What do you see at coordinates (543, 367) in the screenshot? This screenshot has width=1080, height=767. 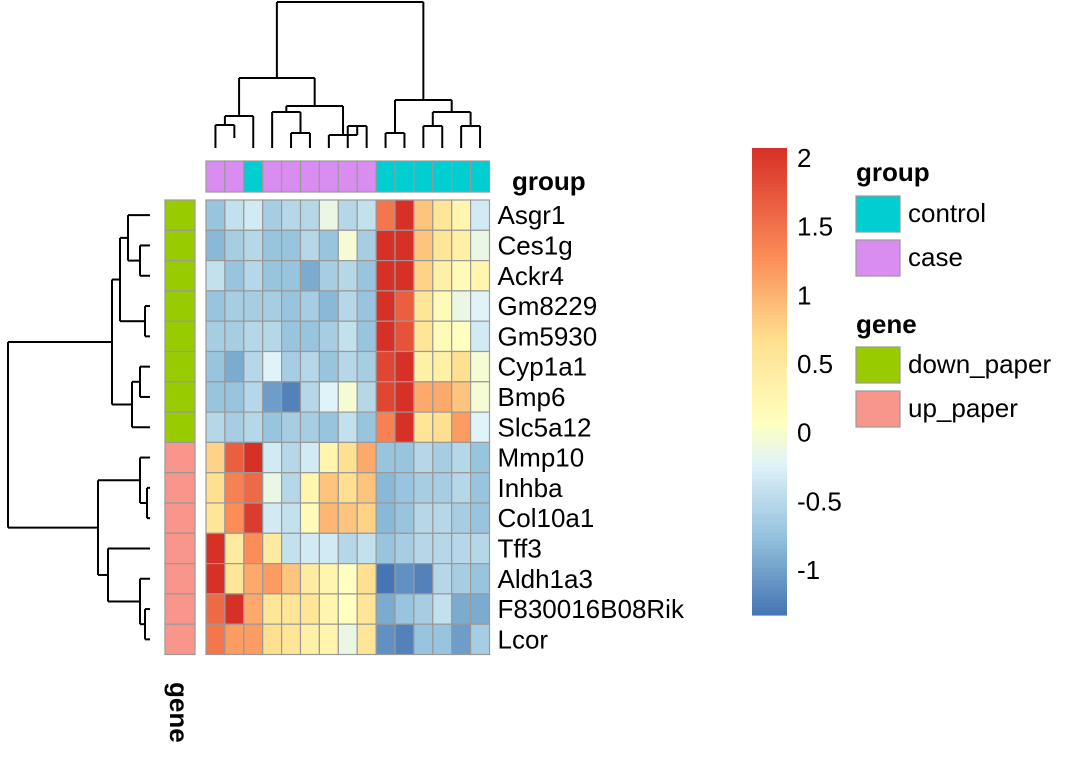 I see `row-label: Cyp1a1` at bounding box center [543, 367].